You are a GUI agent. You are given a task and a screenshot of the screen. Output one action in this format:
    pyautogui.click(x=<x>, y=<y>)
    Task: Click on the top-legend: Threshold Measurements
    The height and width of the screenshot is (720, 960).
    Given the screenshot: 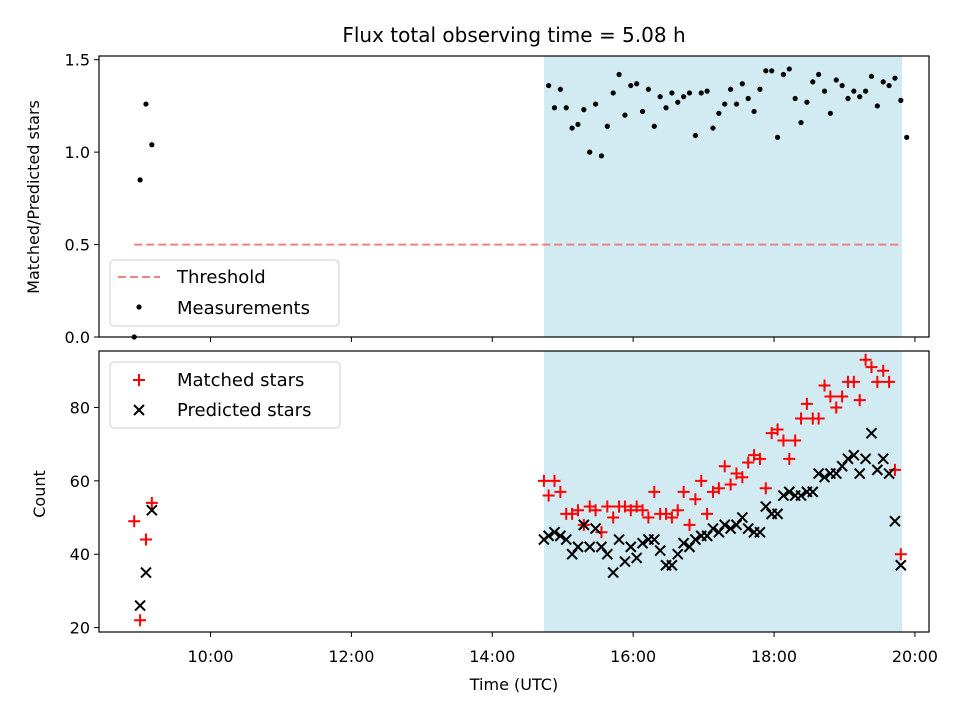 What is the action you would take?
    pyautogui.click(x=224, y=293)
    